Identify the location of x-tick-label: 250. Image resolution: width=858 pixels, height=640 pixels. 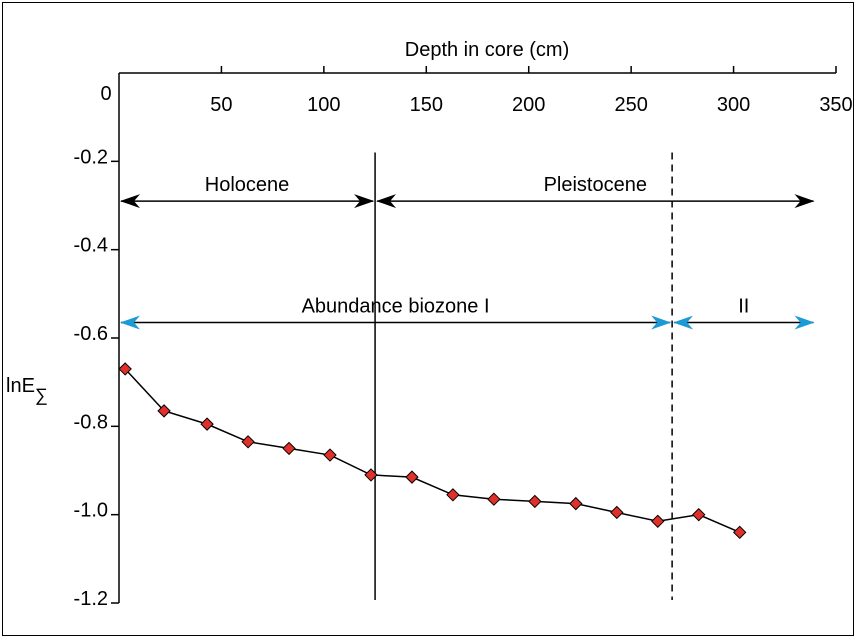
(630, 105).